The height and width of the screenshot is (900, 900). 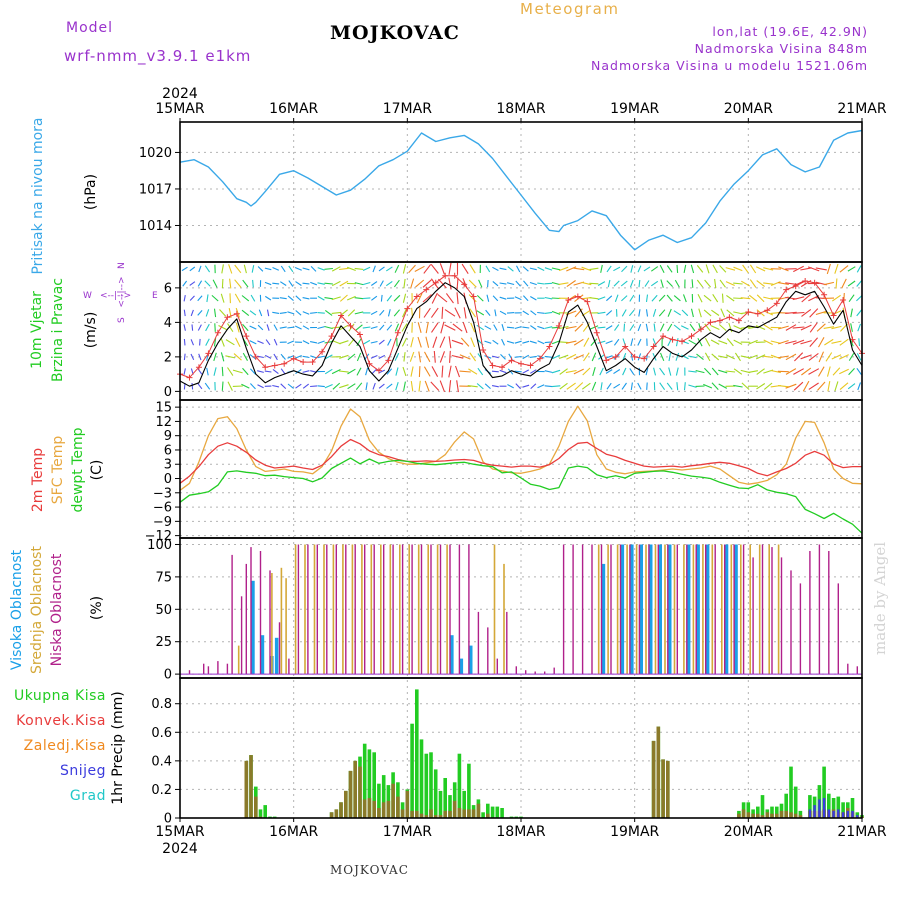 What do you see at coordinates (163, 577) in the screenshot?
I see `y-tick-label: 75` at bounding box center [163, 577].